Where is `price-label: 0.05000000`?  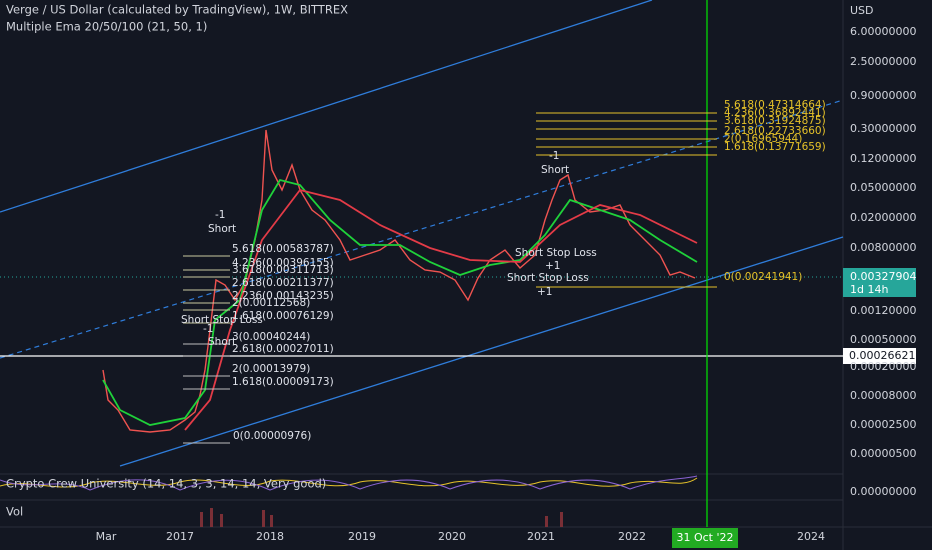 price-label: 0.05000000 is located at coordinates (883, 187).